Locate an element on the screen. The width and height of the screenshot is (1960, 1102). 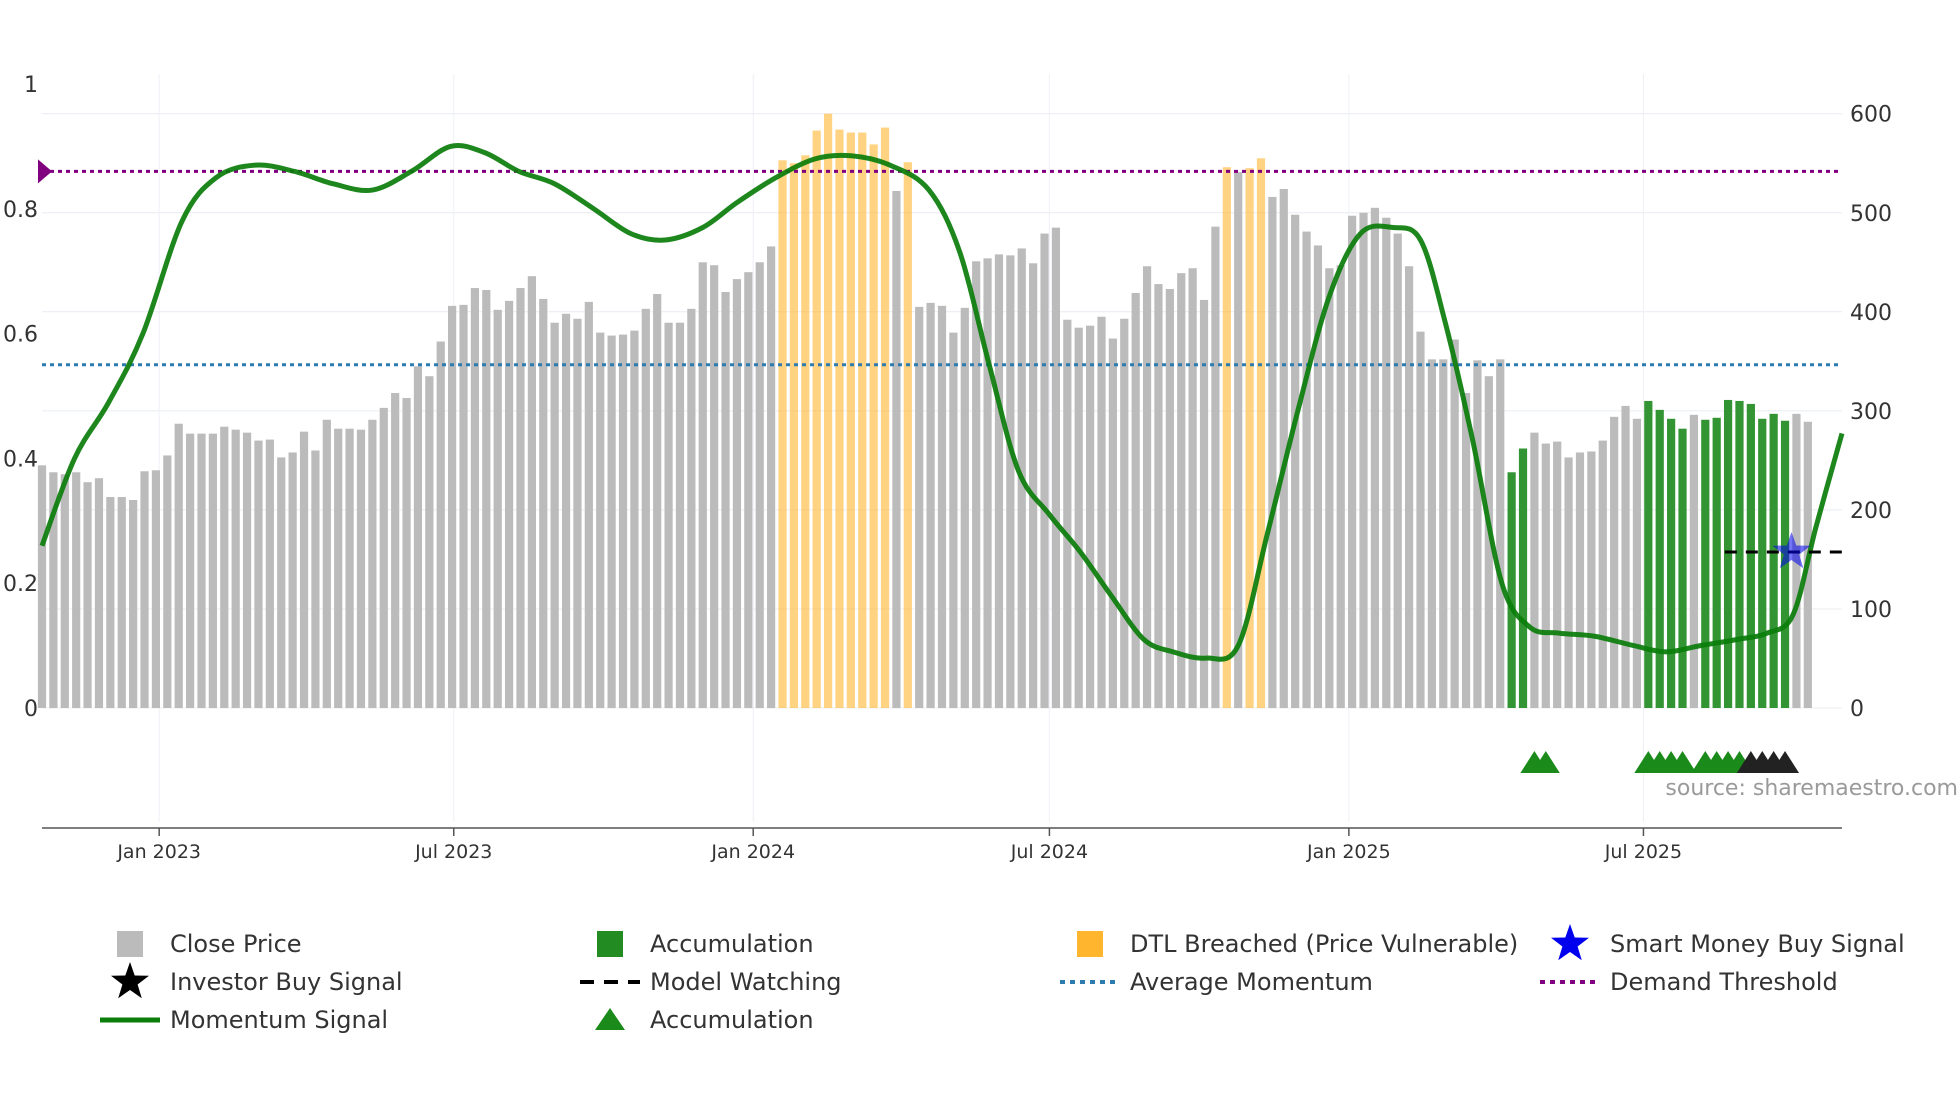
legend-item: Momentum Signal is located at coordinates (244, 1020).